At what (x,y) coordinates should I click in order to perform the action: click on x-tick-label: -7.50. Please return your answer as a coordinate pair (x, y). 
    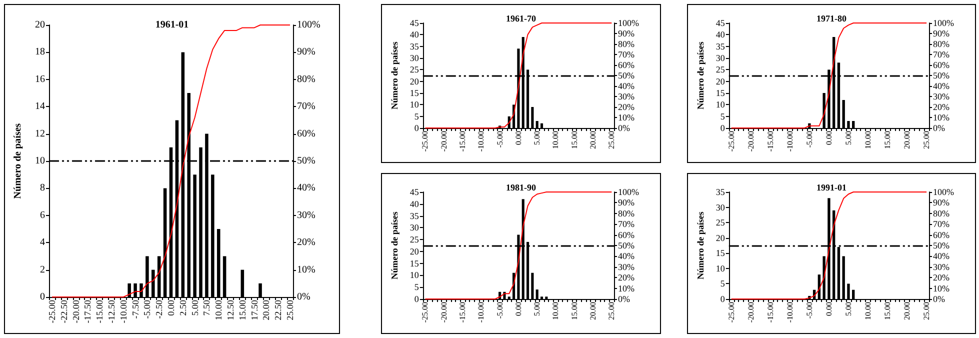
    Looking at the image, I should click on (135, 309).